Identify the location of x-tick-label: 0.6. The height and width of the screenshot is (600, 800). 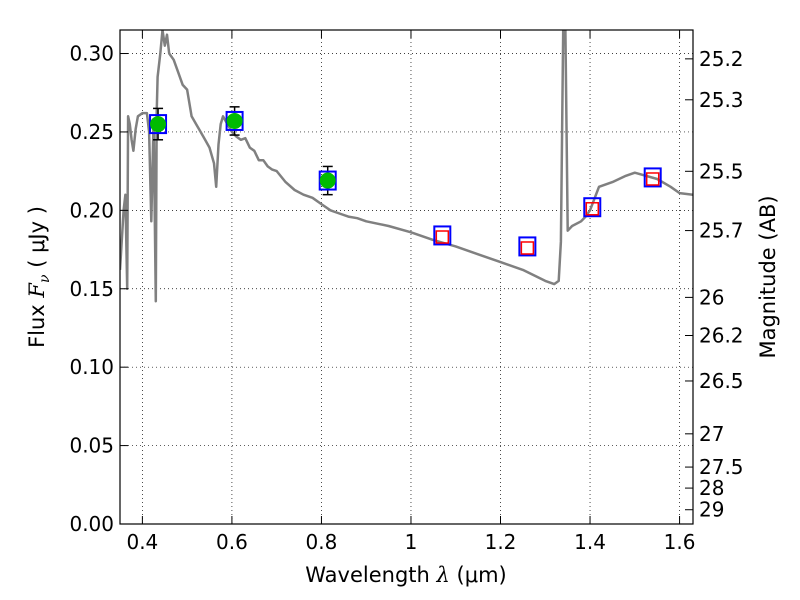
(232, 542).